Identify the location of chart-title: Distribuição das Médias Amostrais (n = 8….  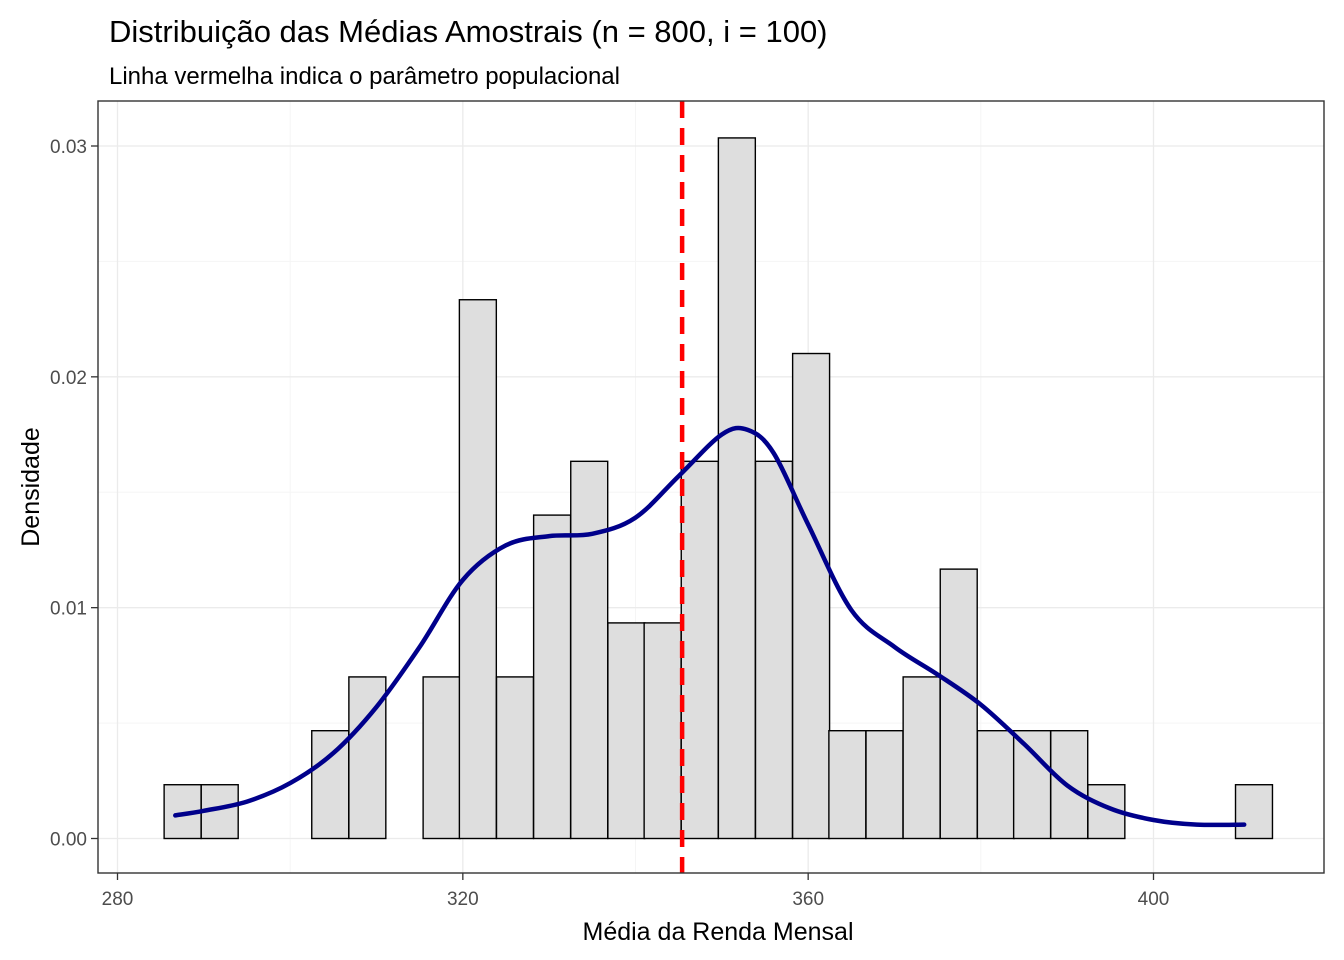
(468, 31).